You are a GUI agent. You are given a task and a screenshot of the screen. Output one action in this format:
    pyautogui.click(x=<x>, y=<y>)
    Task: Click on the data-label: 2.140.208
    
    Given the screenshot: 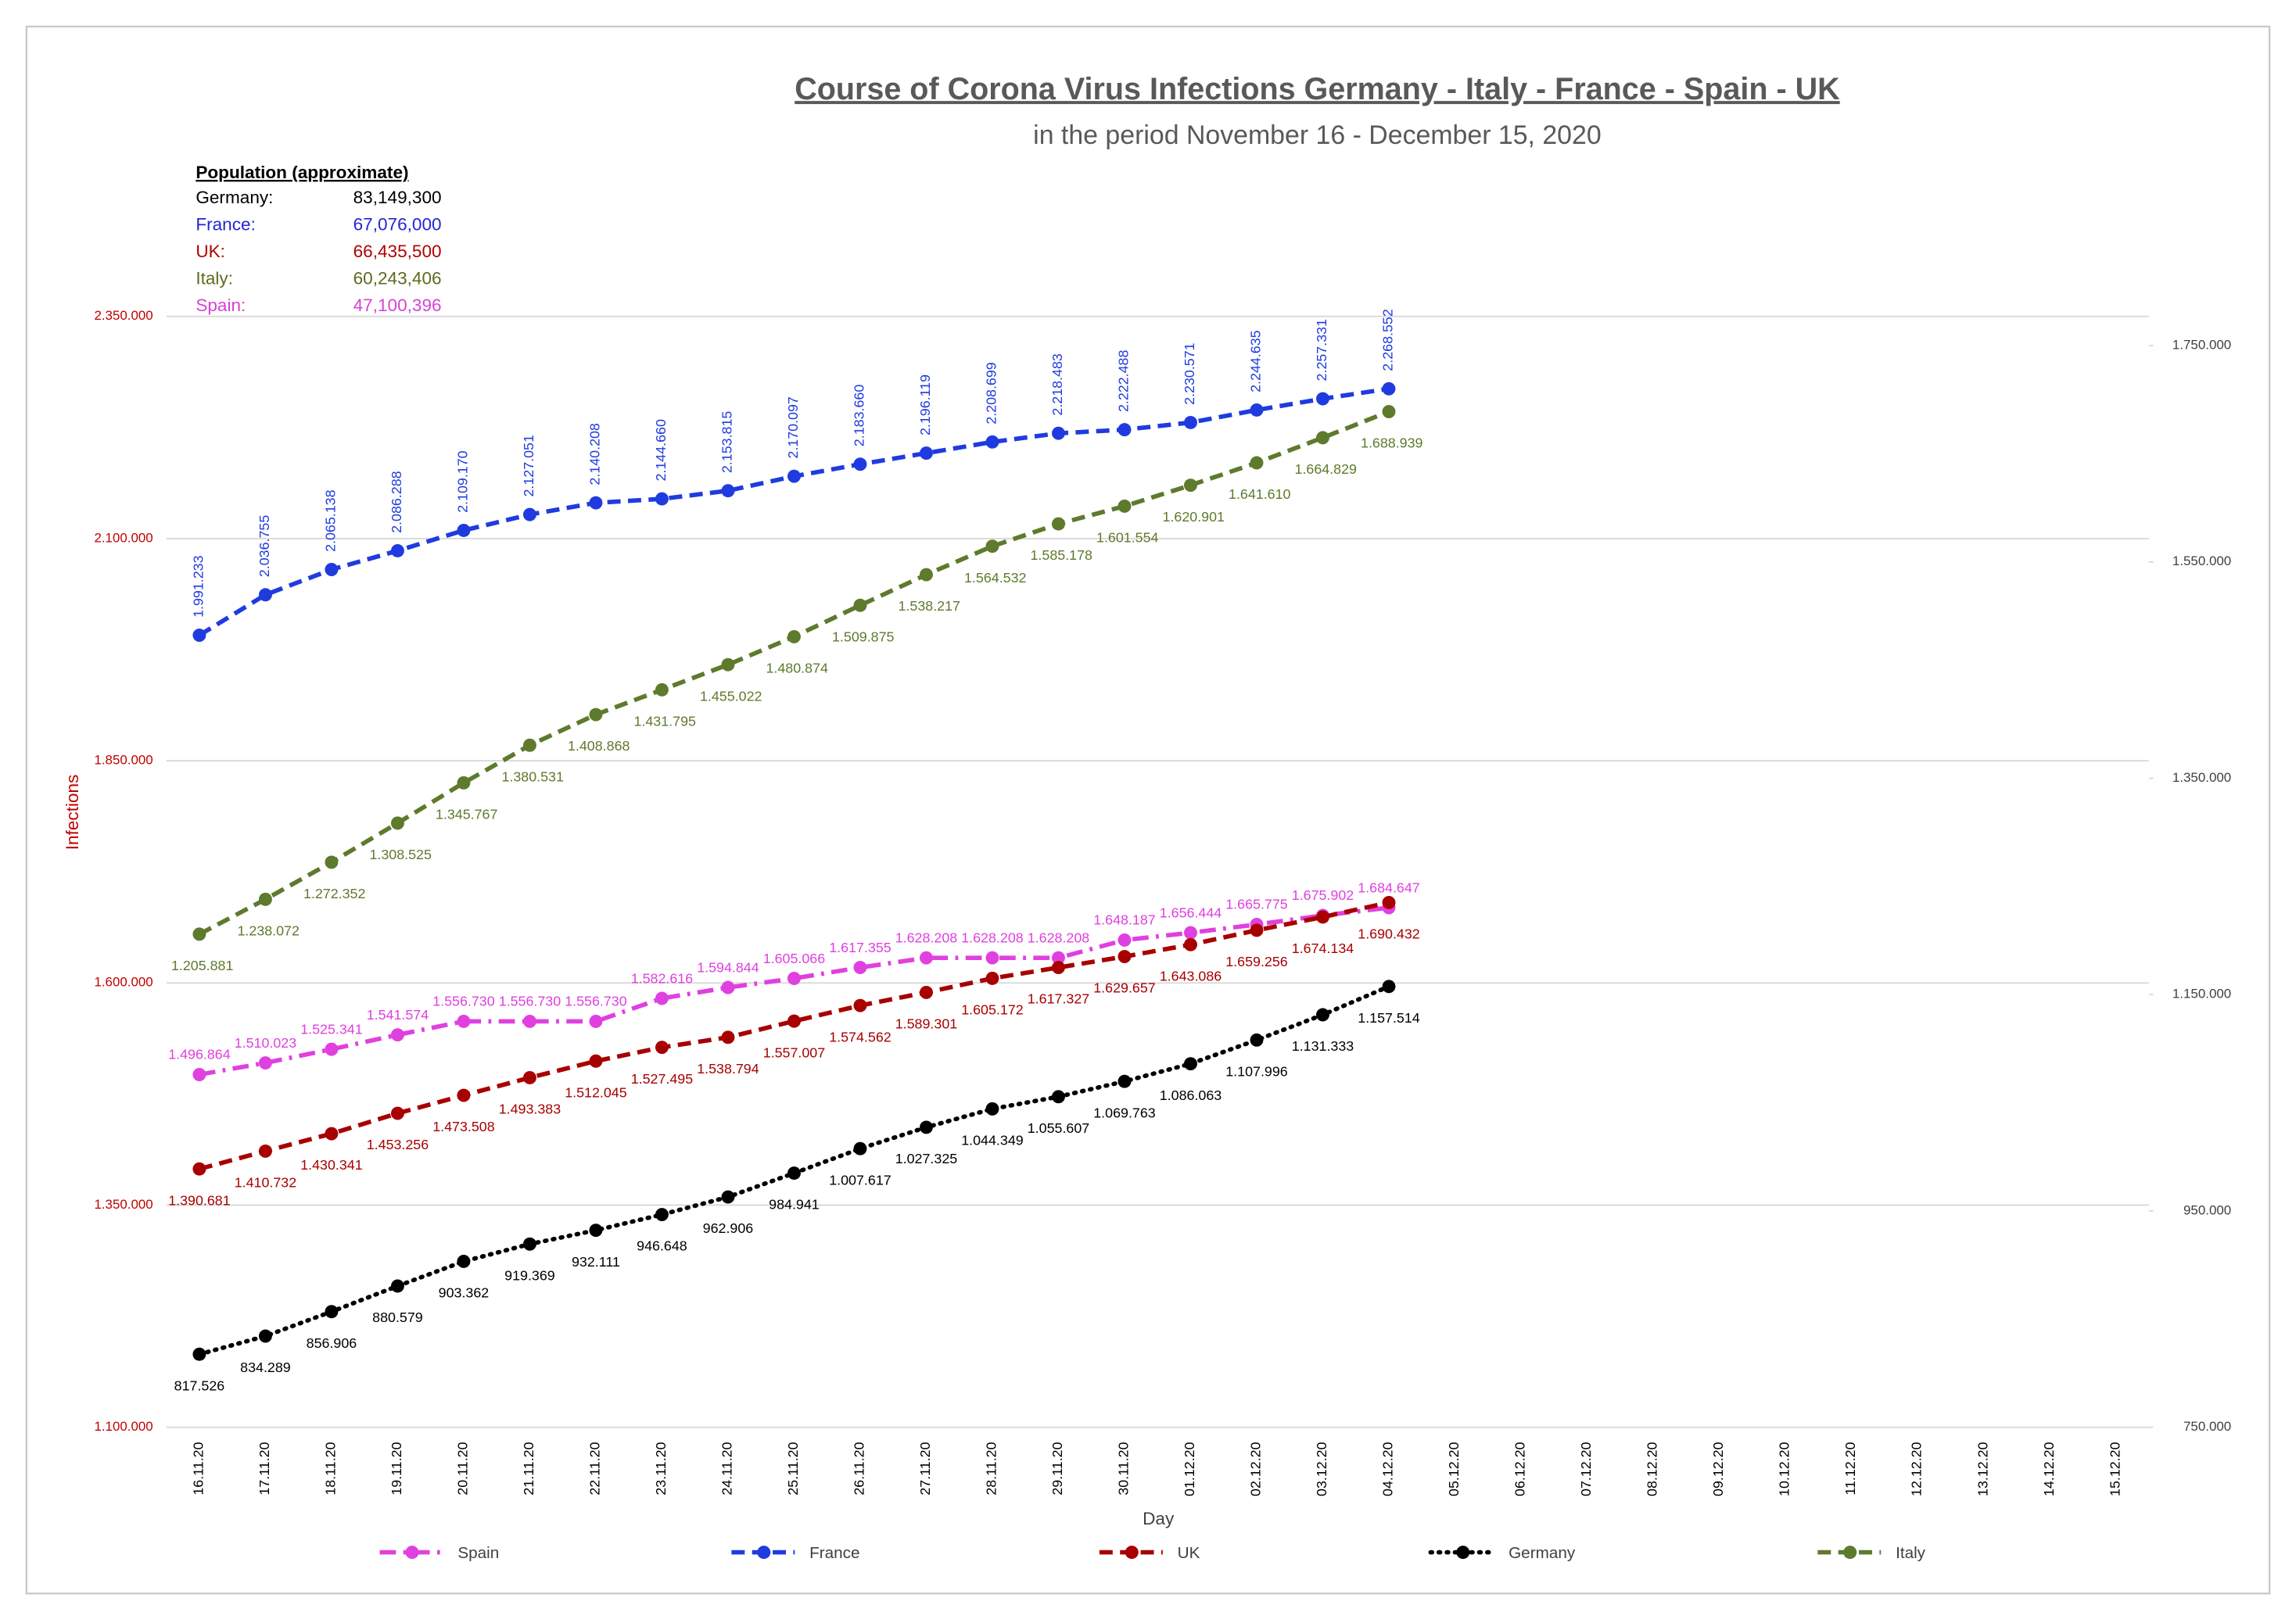 What is the action you would take?
    pyautogui.click(x=595, y=454)
    